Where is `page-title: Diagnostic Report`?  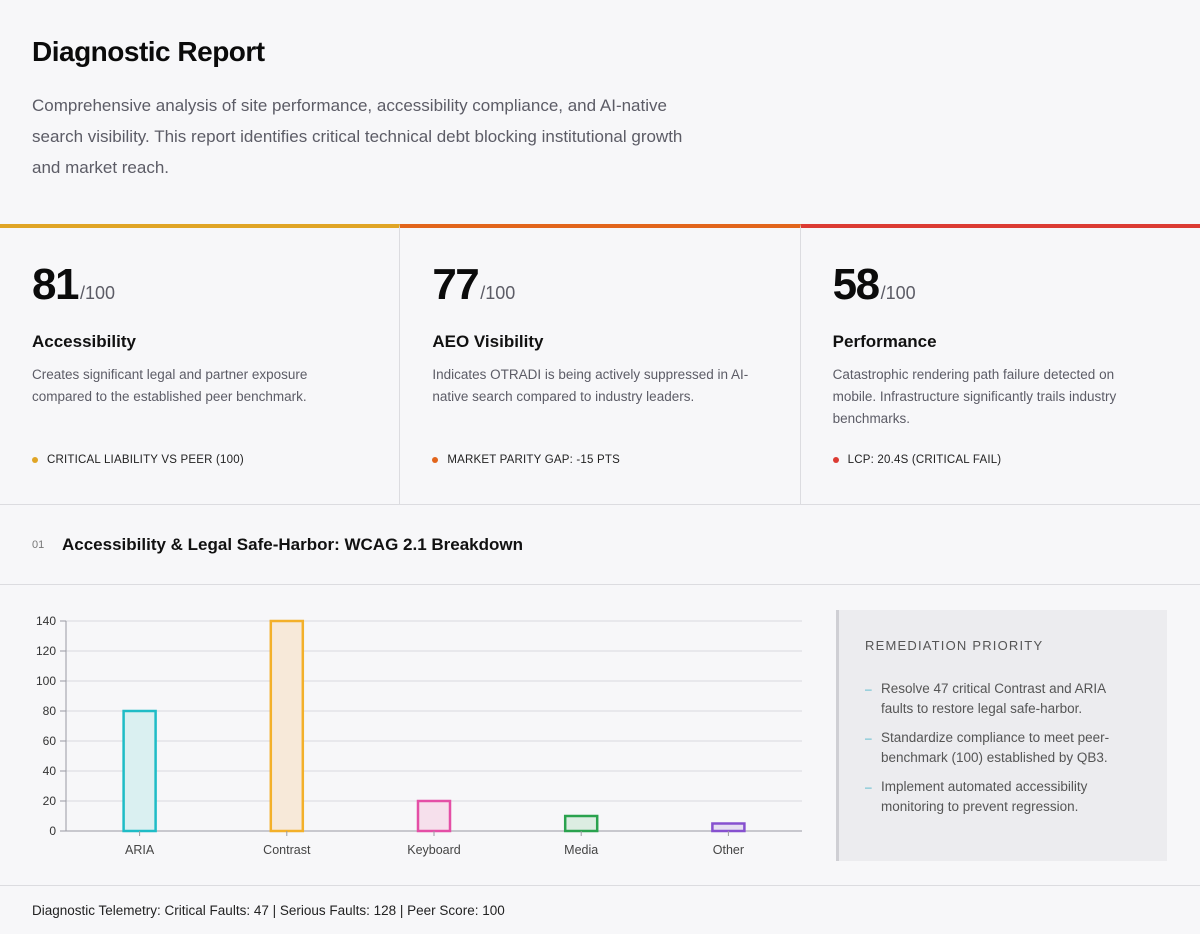 page-title: Diagnostic Report is located at coordinates (148, 51).